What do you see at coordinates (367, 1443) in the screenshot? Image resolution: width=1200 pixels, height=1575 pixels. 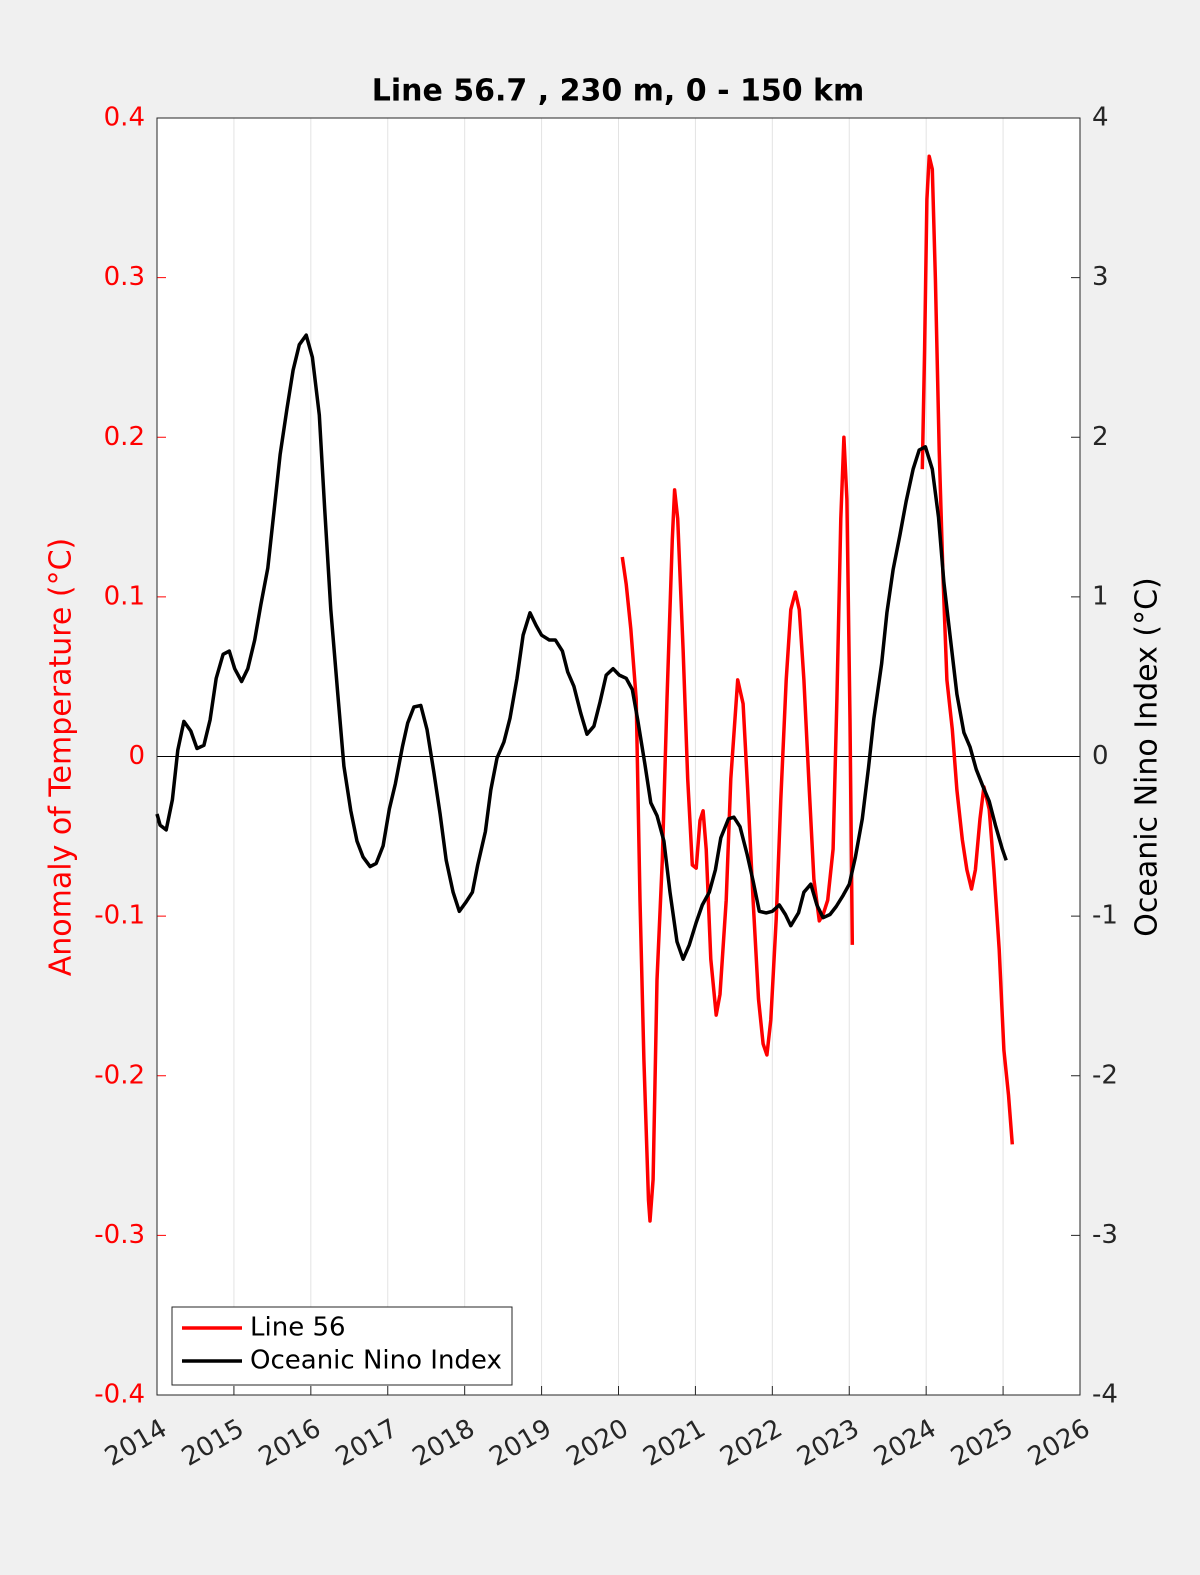 I see `x-tick-label: 2017` at bounding box center [367, 1443].